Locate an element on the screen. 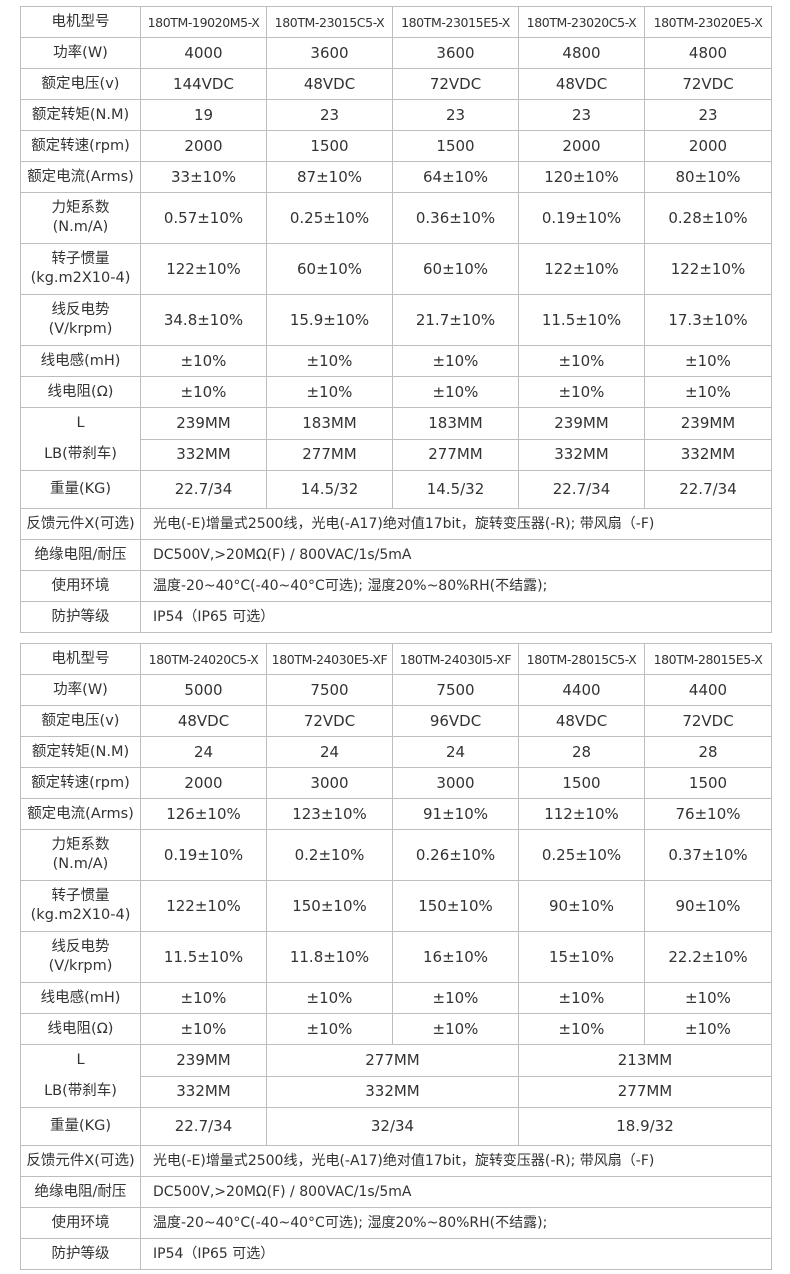  table-row: 功率(W) 4000 3600 3600 4800 4800 is located at coordinates (396, 53).